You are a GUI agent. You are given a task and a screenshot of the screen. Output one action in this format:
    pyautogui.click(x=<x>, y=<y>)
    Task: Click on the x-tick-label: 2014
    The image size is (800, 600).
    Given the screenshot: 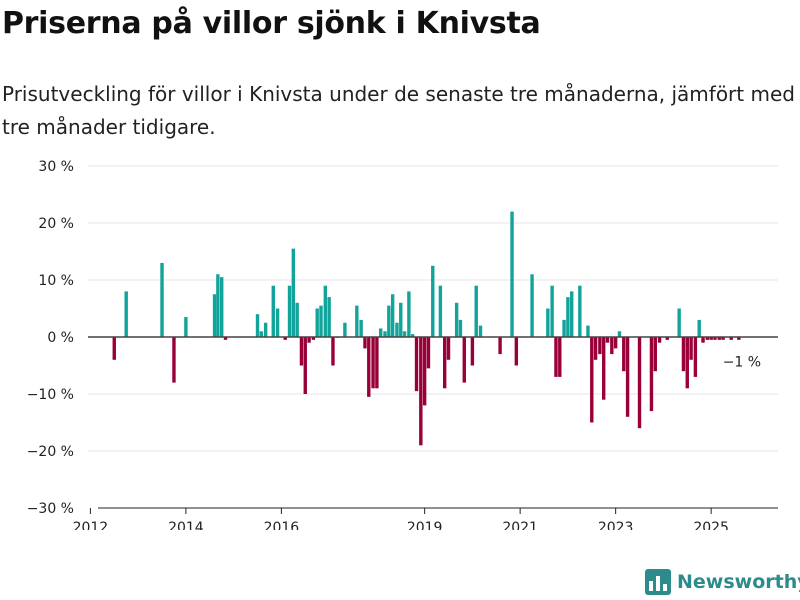 What is the action you would take?
    pyautogui.click(x=186, y=525)
    